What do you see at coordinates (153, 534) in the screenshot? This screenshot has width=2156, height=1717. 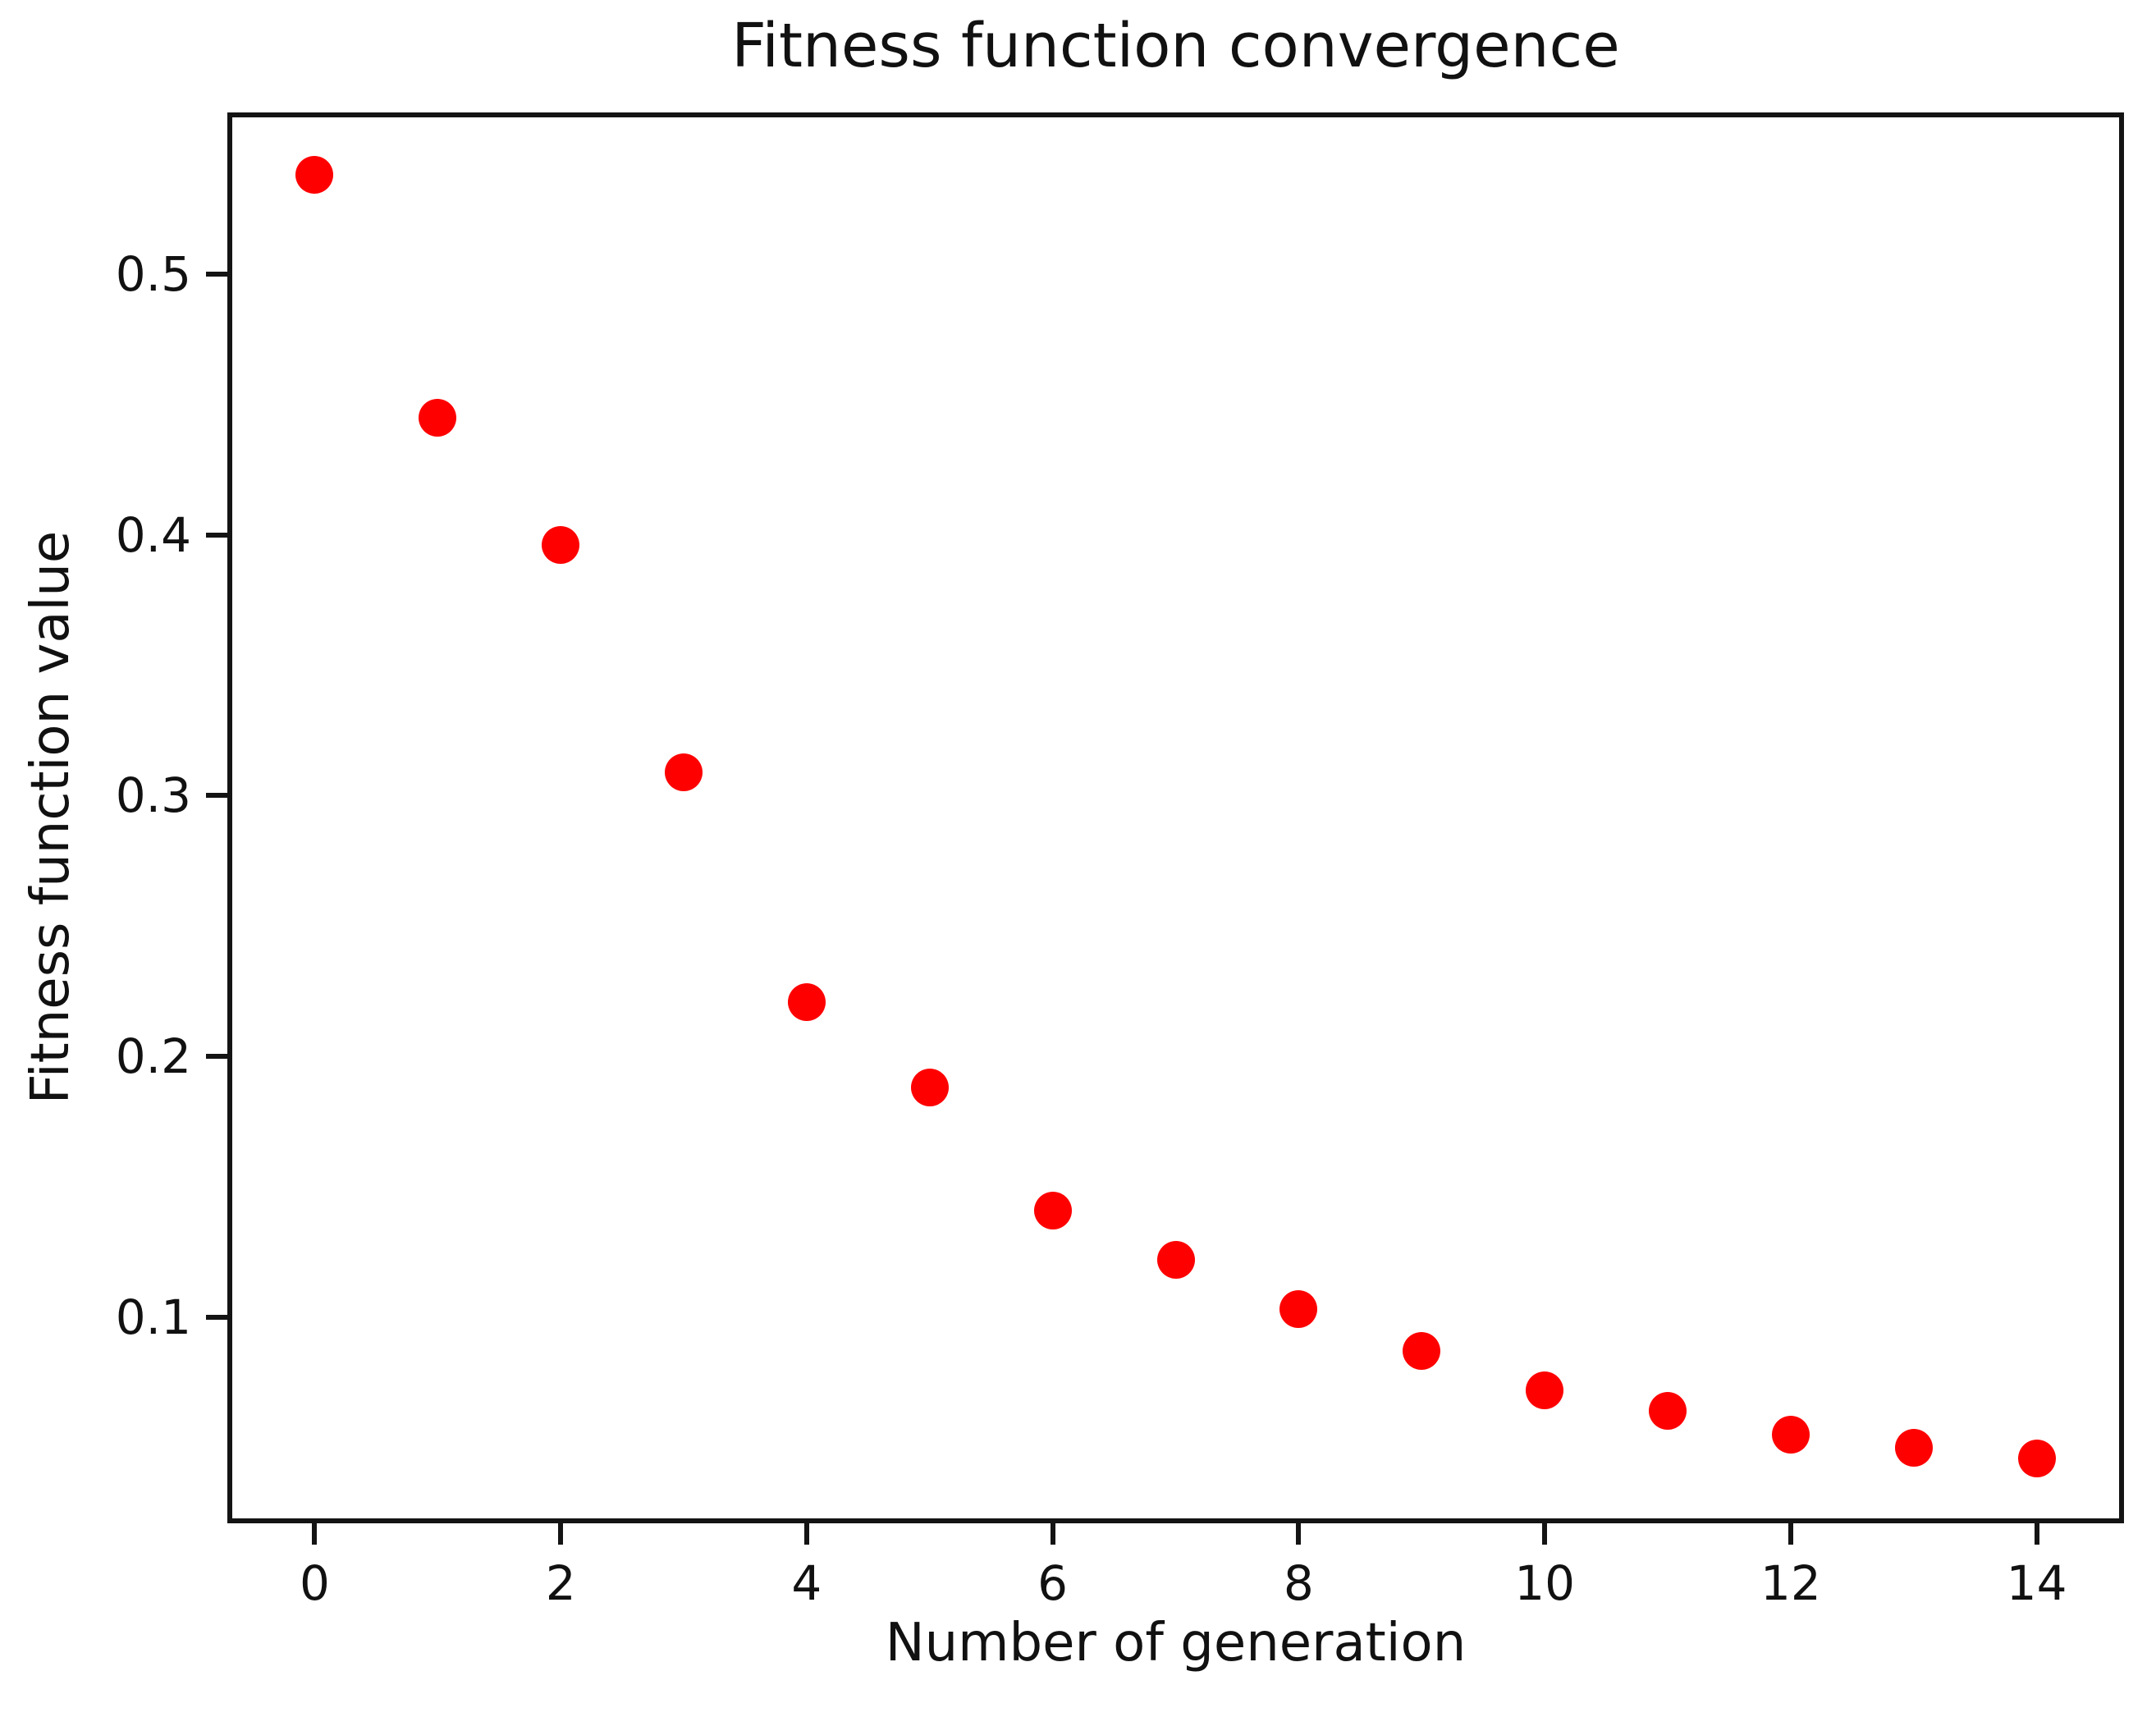 I see `y-tick-label: 0.4` at bounding box center [153, 534].